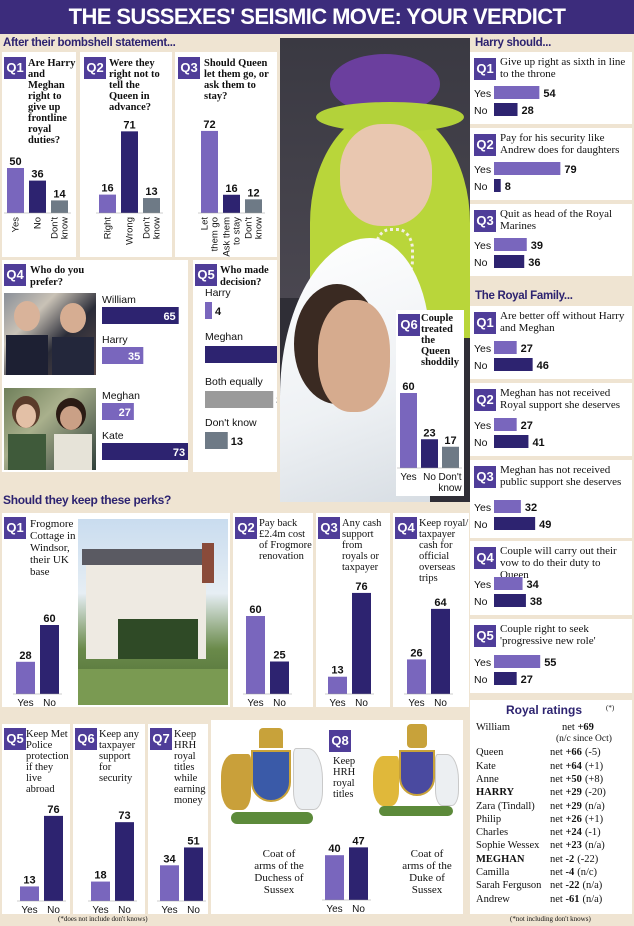 This screenshot has width=634, height=926. What do you see at coordinates (556, 220) in the screenshot?
I see `harry3-question: Quit as head of the Royal Marines` at bounding box center [556, 220].